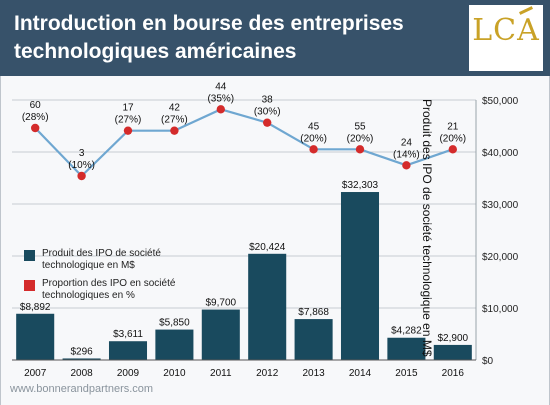 This screenshot has width=550, height=405. Describe the element at coordinates (209, 23) in the screenshot. I see `title-line-1: Introduction en bourse des entreprises` at that location.